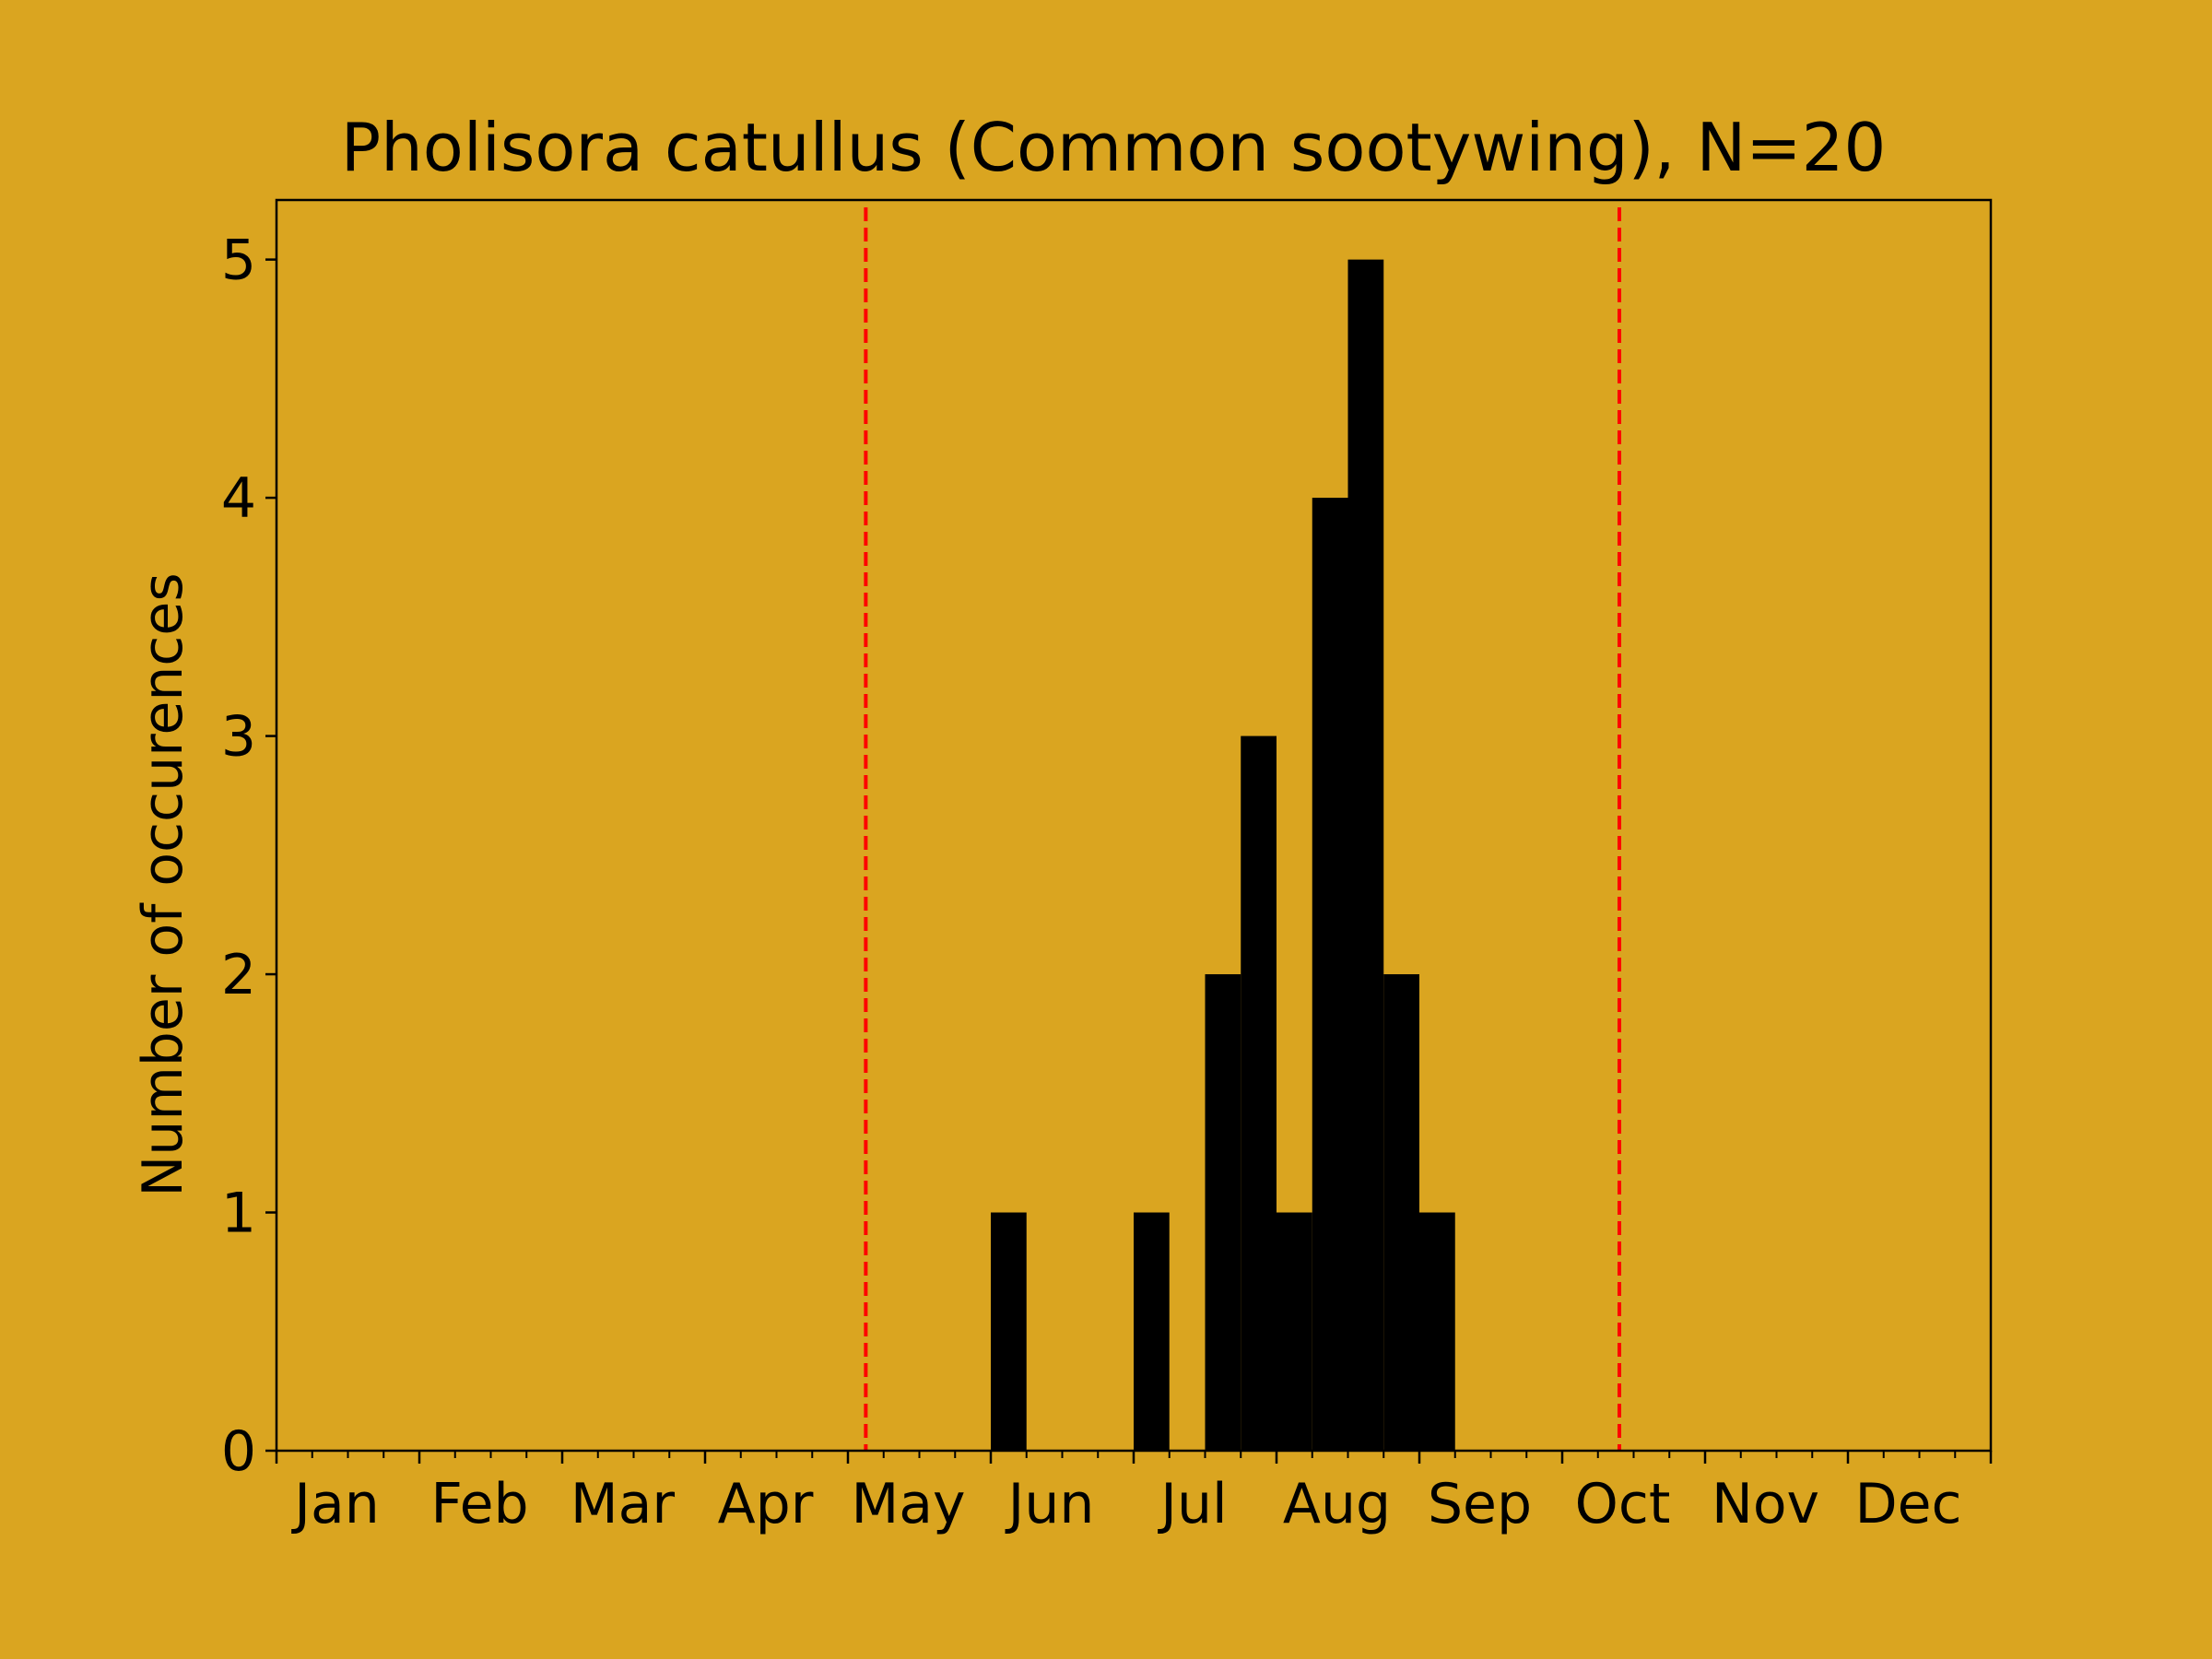  I want to click on x-tick-label: Sep, so click(1480, 1504).